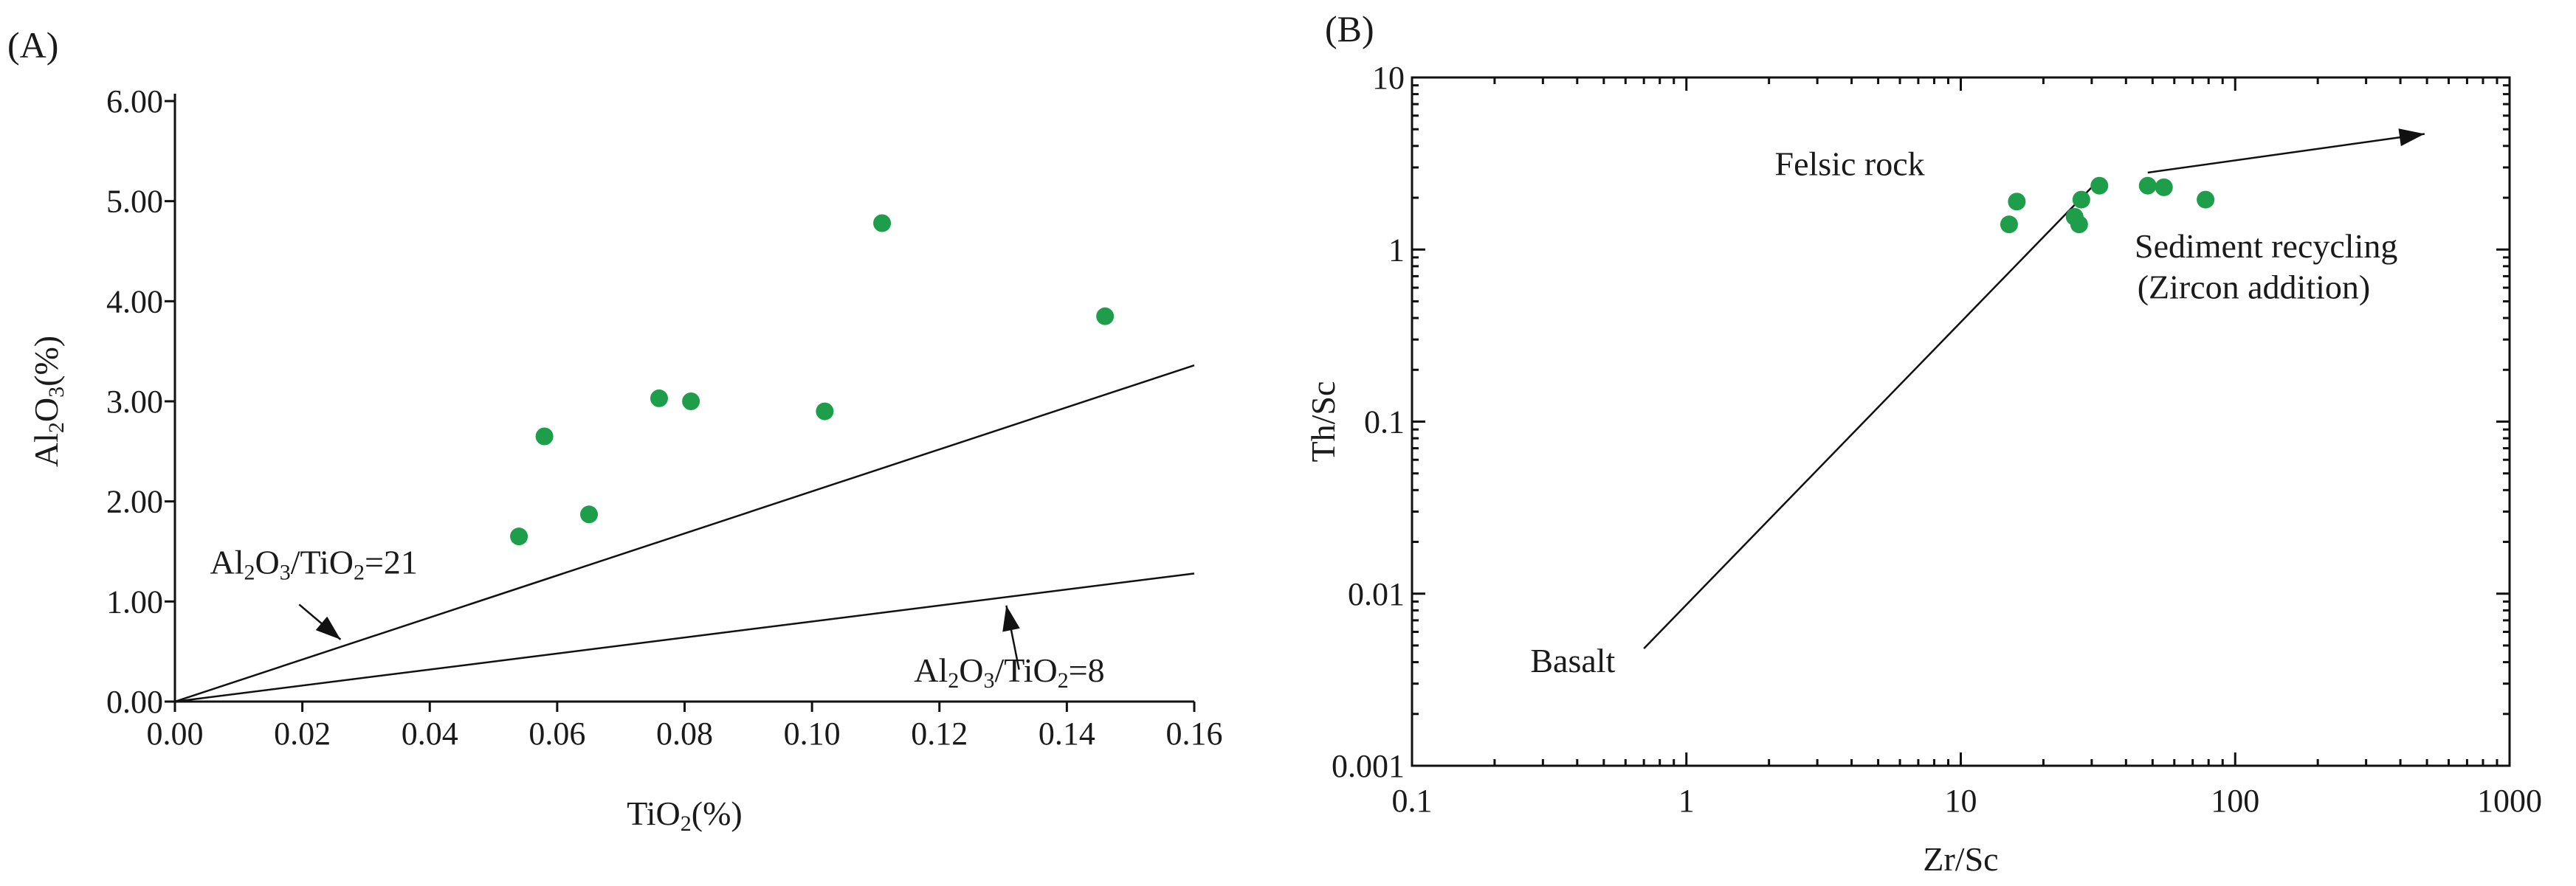 The image size is (2576, 886). What do you see at coordinates (303, 734) in the screenshot?
I see `x-tick-label-a: 0.02` at bounding box center [303, 734].